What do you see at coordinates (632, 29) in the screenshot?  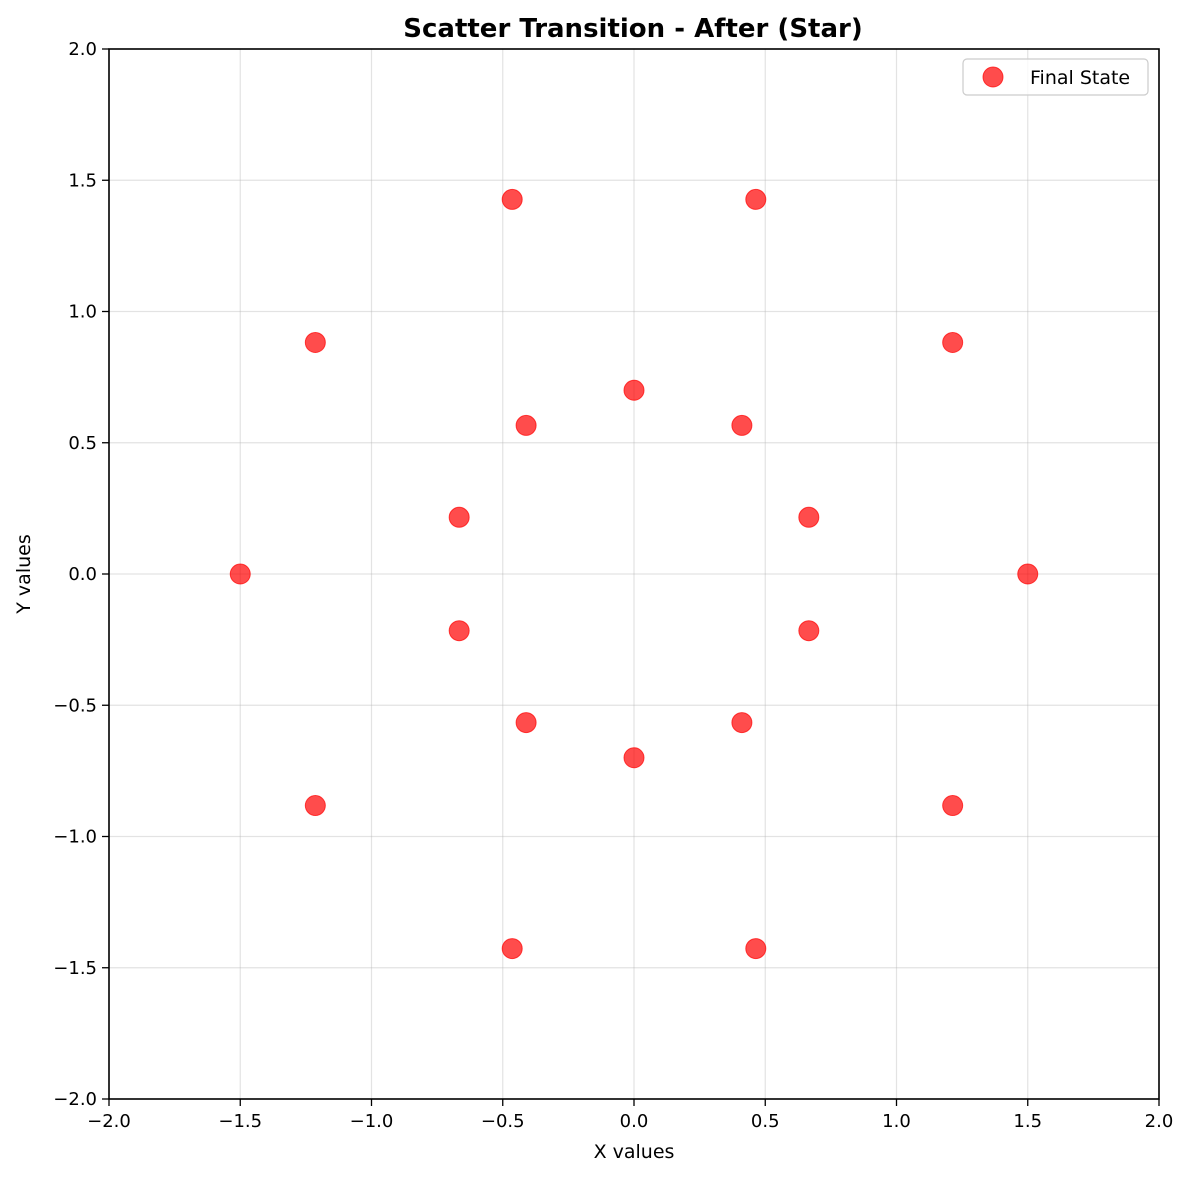 I see `chart-title: Scatter Transition - After (Star)` at bounding box center [632, 29].